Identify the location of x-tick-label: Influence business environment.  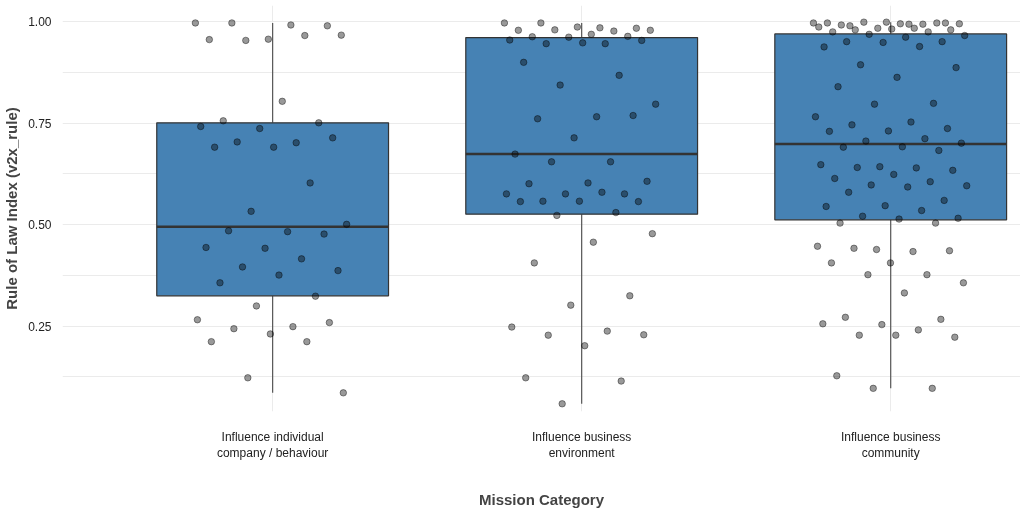
(581, 445).